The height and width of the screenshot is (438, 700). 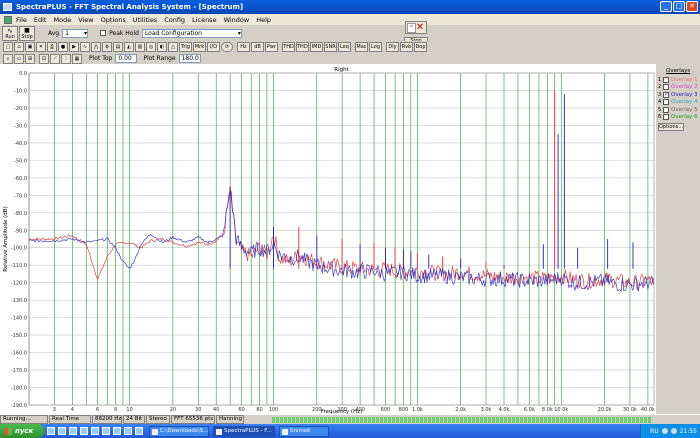 What do you see at coordinates (30, 47) in the screenshot?
I see `save-icon: ▣` at bounding box center [30, 47].